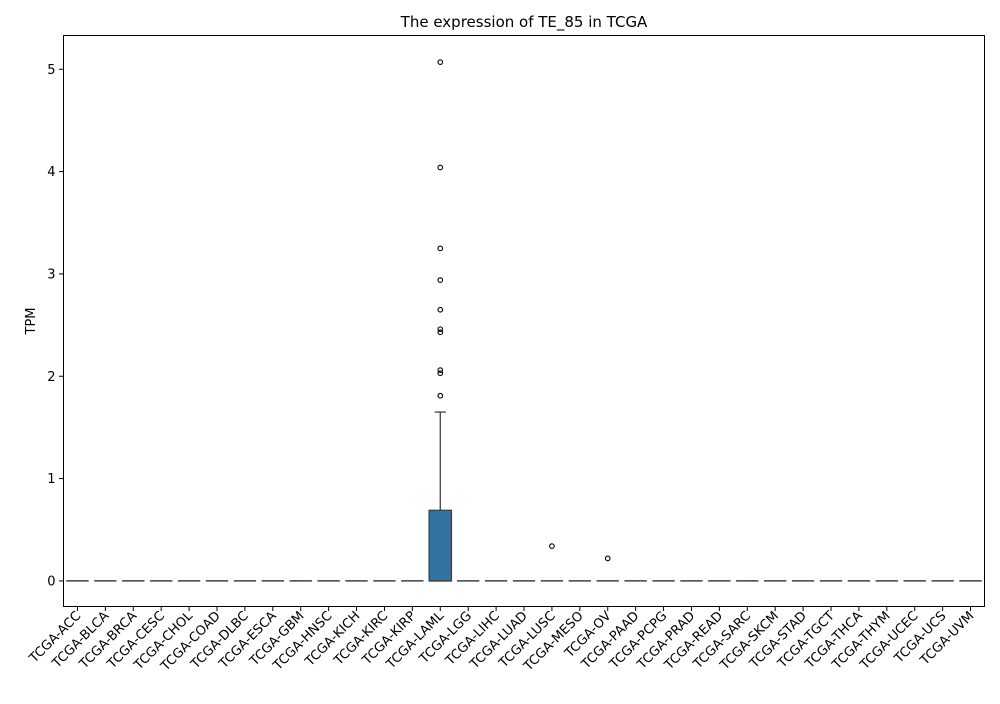  Describe the element at coordinates (31, 322) in the screenshot. I see `y-axis-label: TPM` at that location.